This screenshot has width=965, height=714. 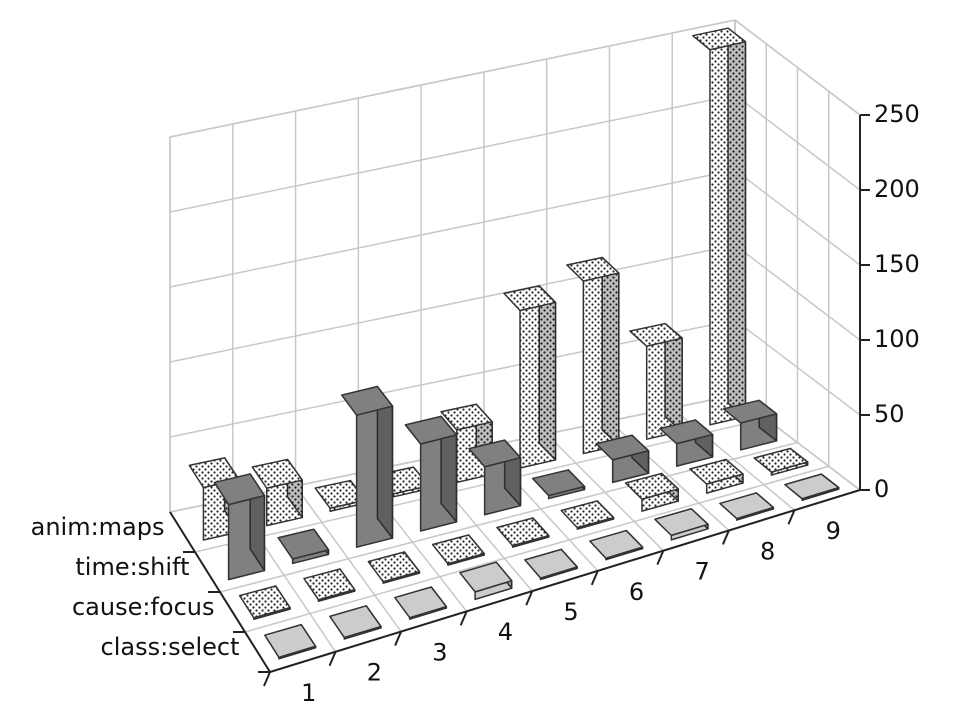 What do you see at coordinates (439, 652) in the screenshot?
I see `x-tick-label: 3` at bounding box center [439, 652].